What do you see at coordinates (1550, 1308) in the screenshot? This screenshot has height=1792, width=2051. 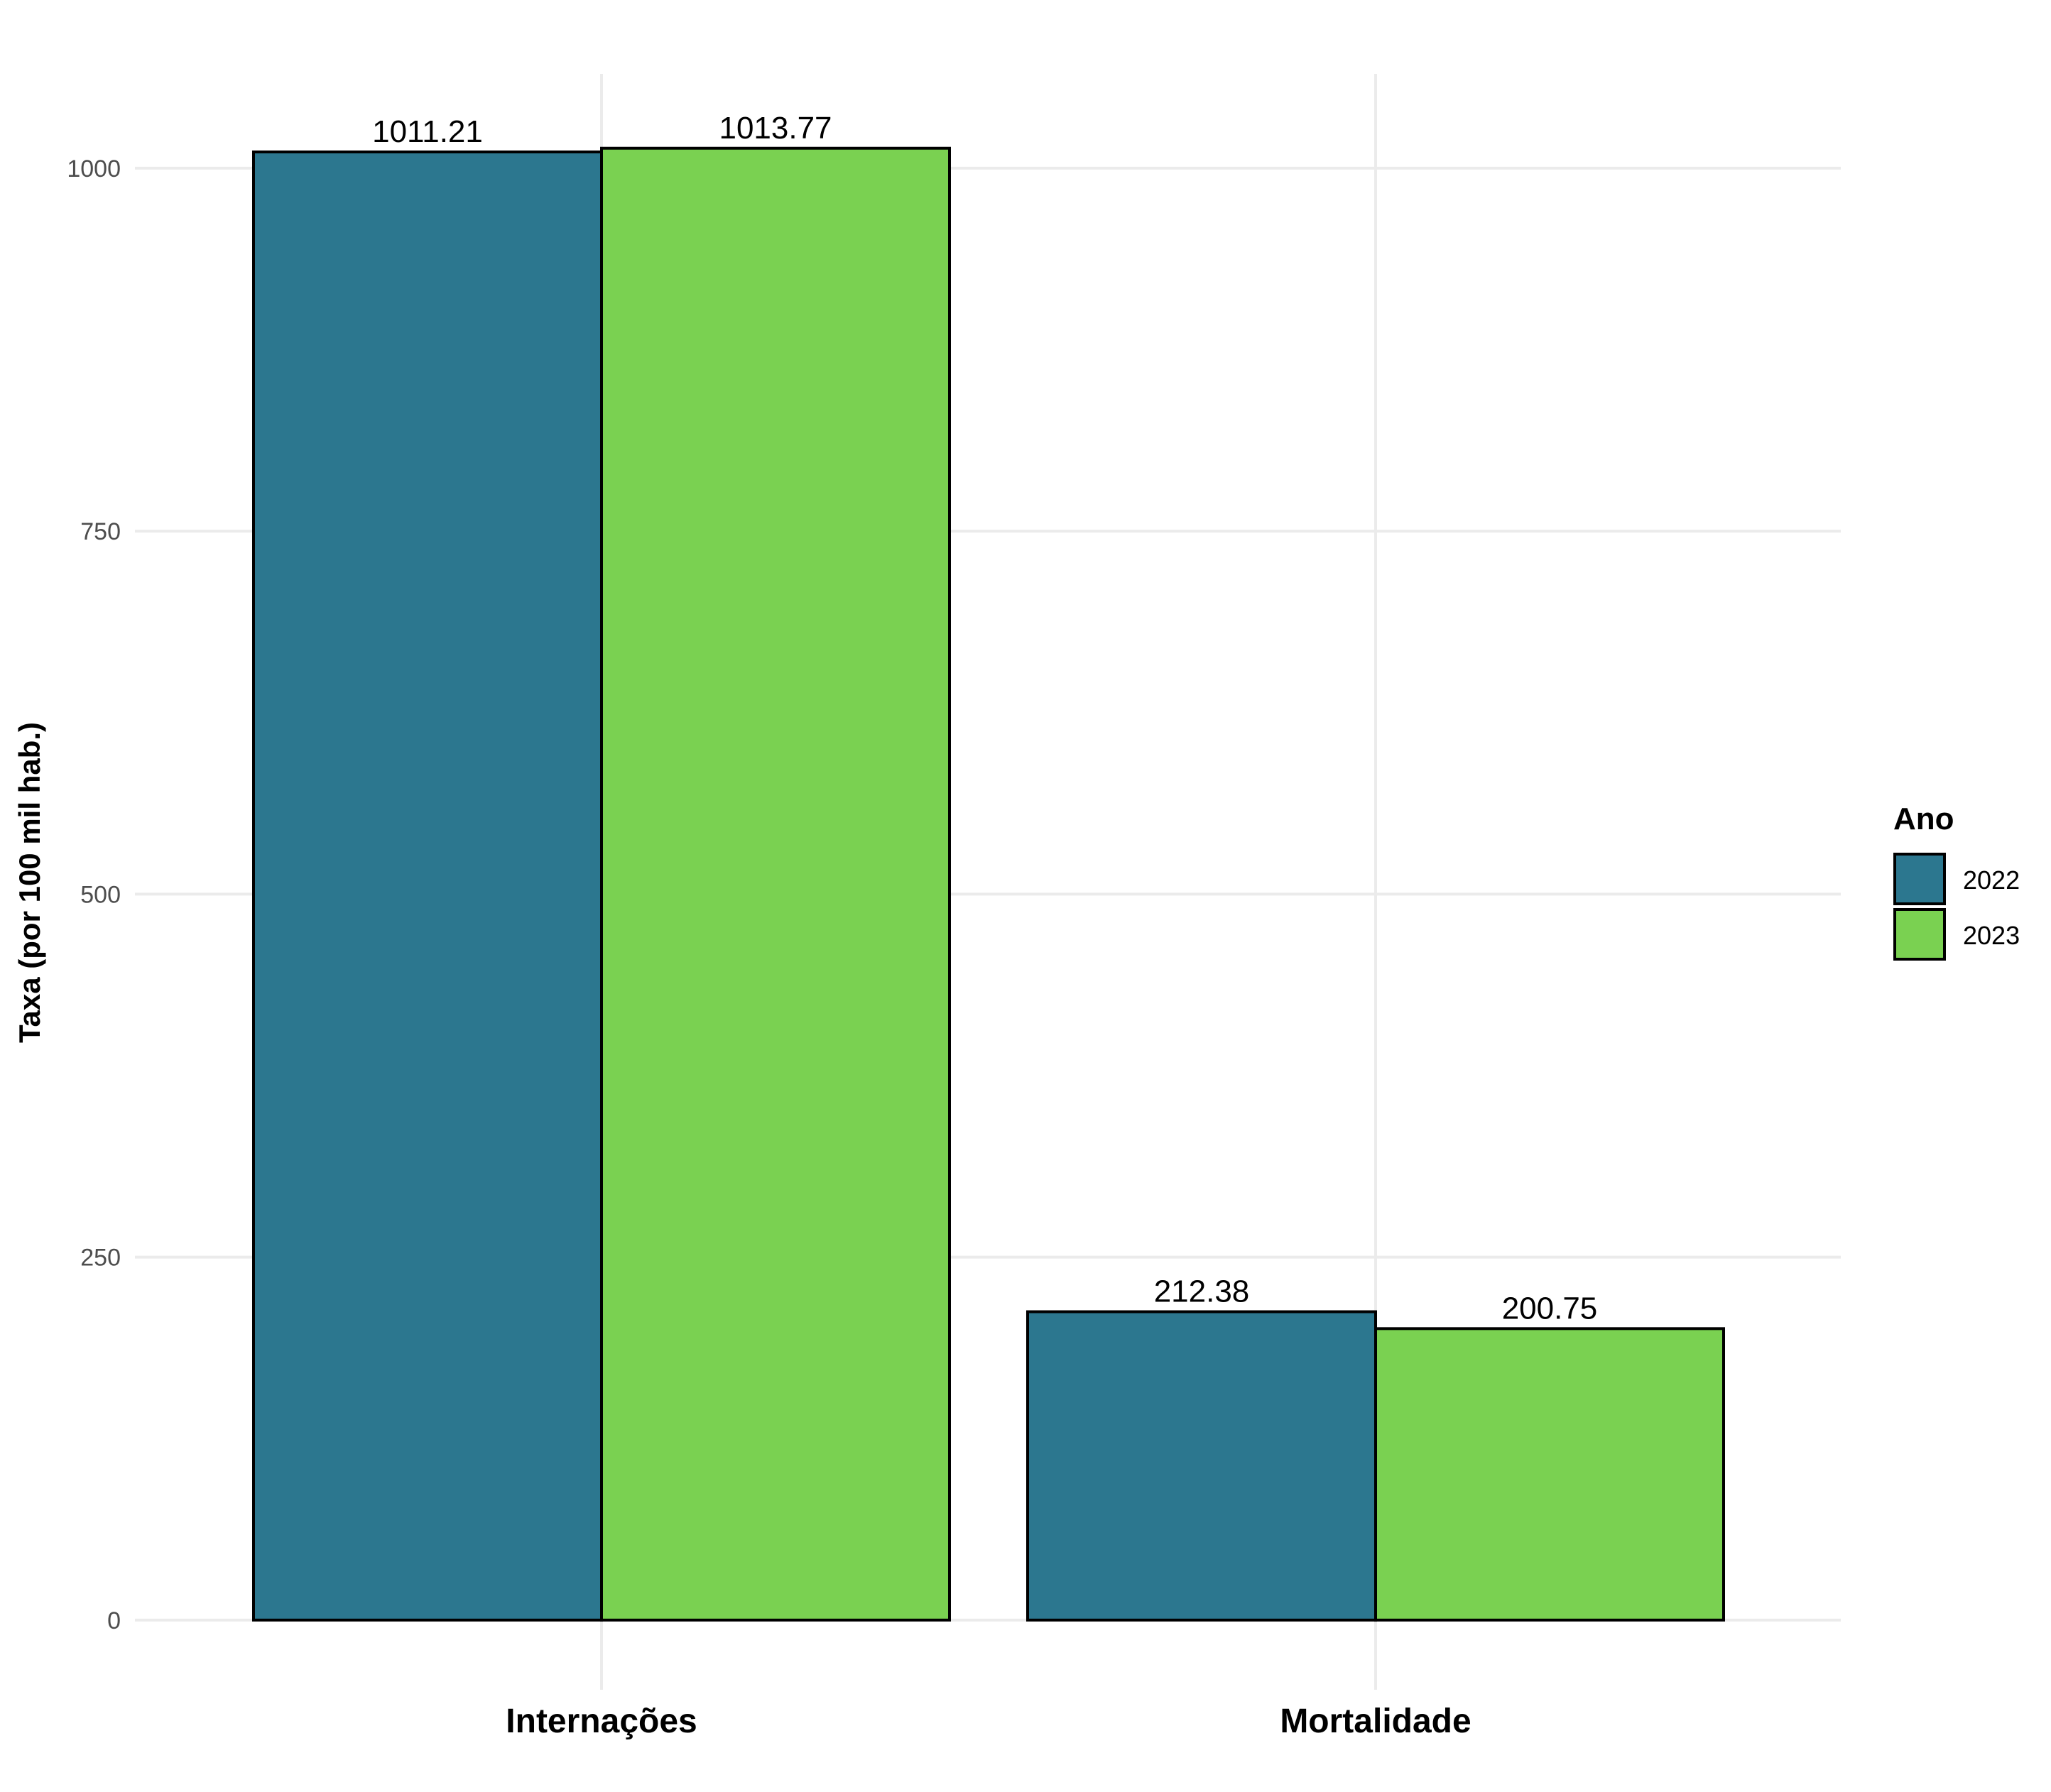 I see `data-label: 200.75` at bounding box center [1550, 1308].